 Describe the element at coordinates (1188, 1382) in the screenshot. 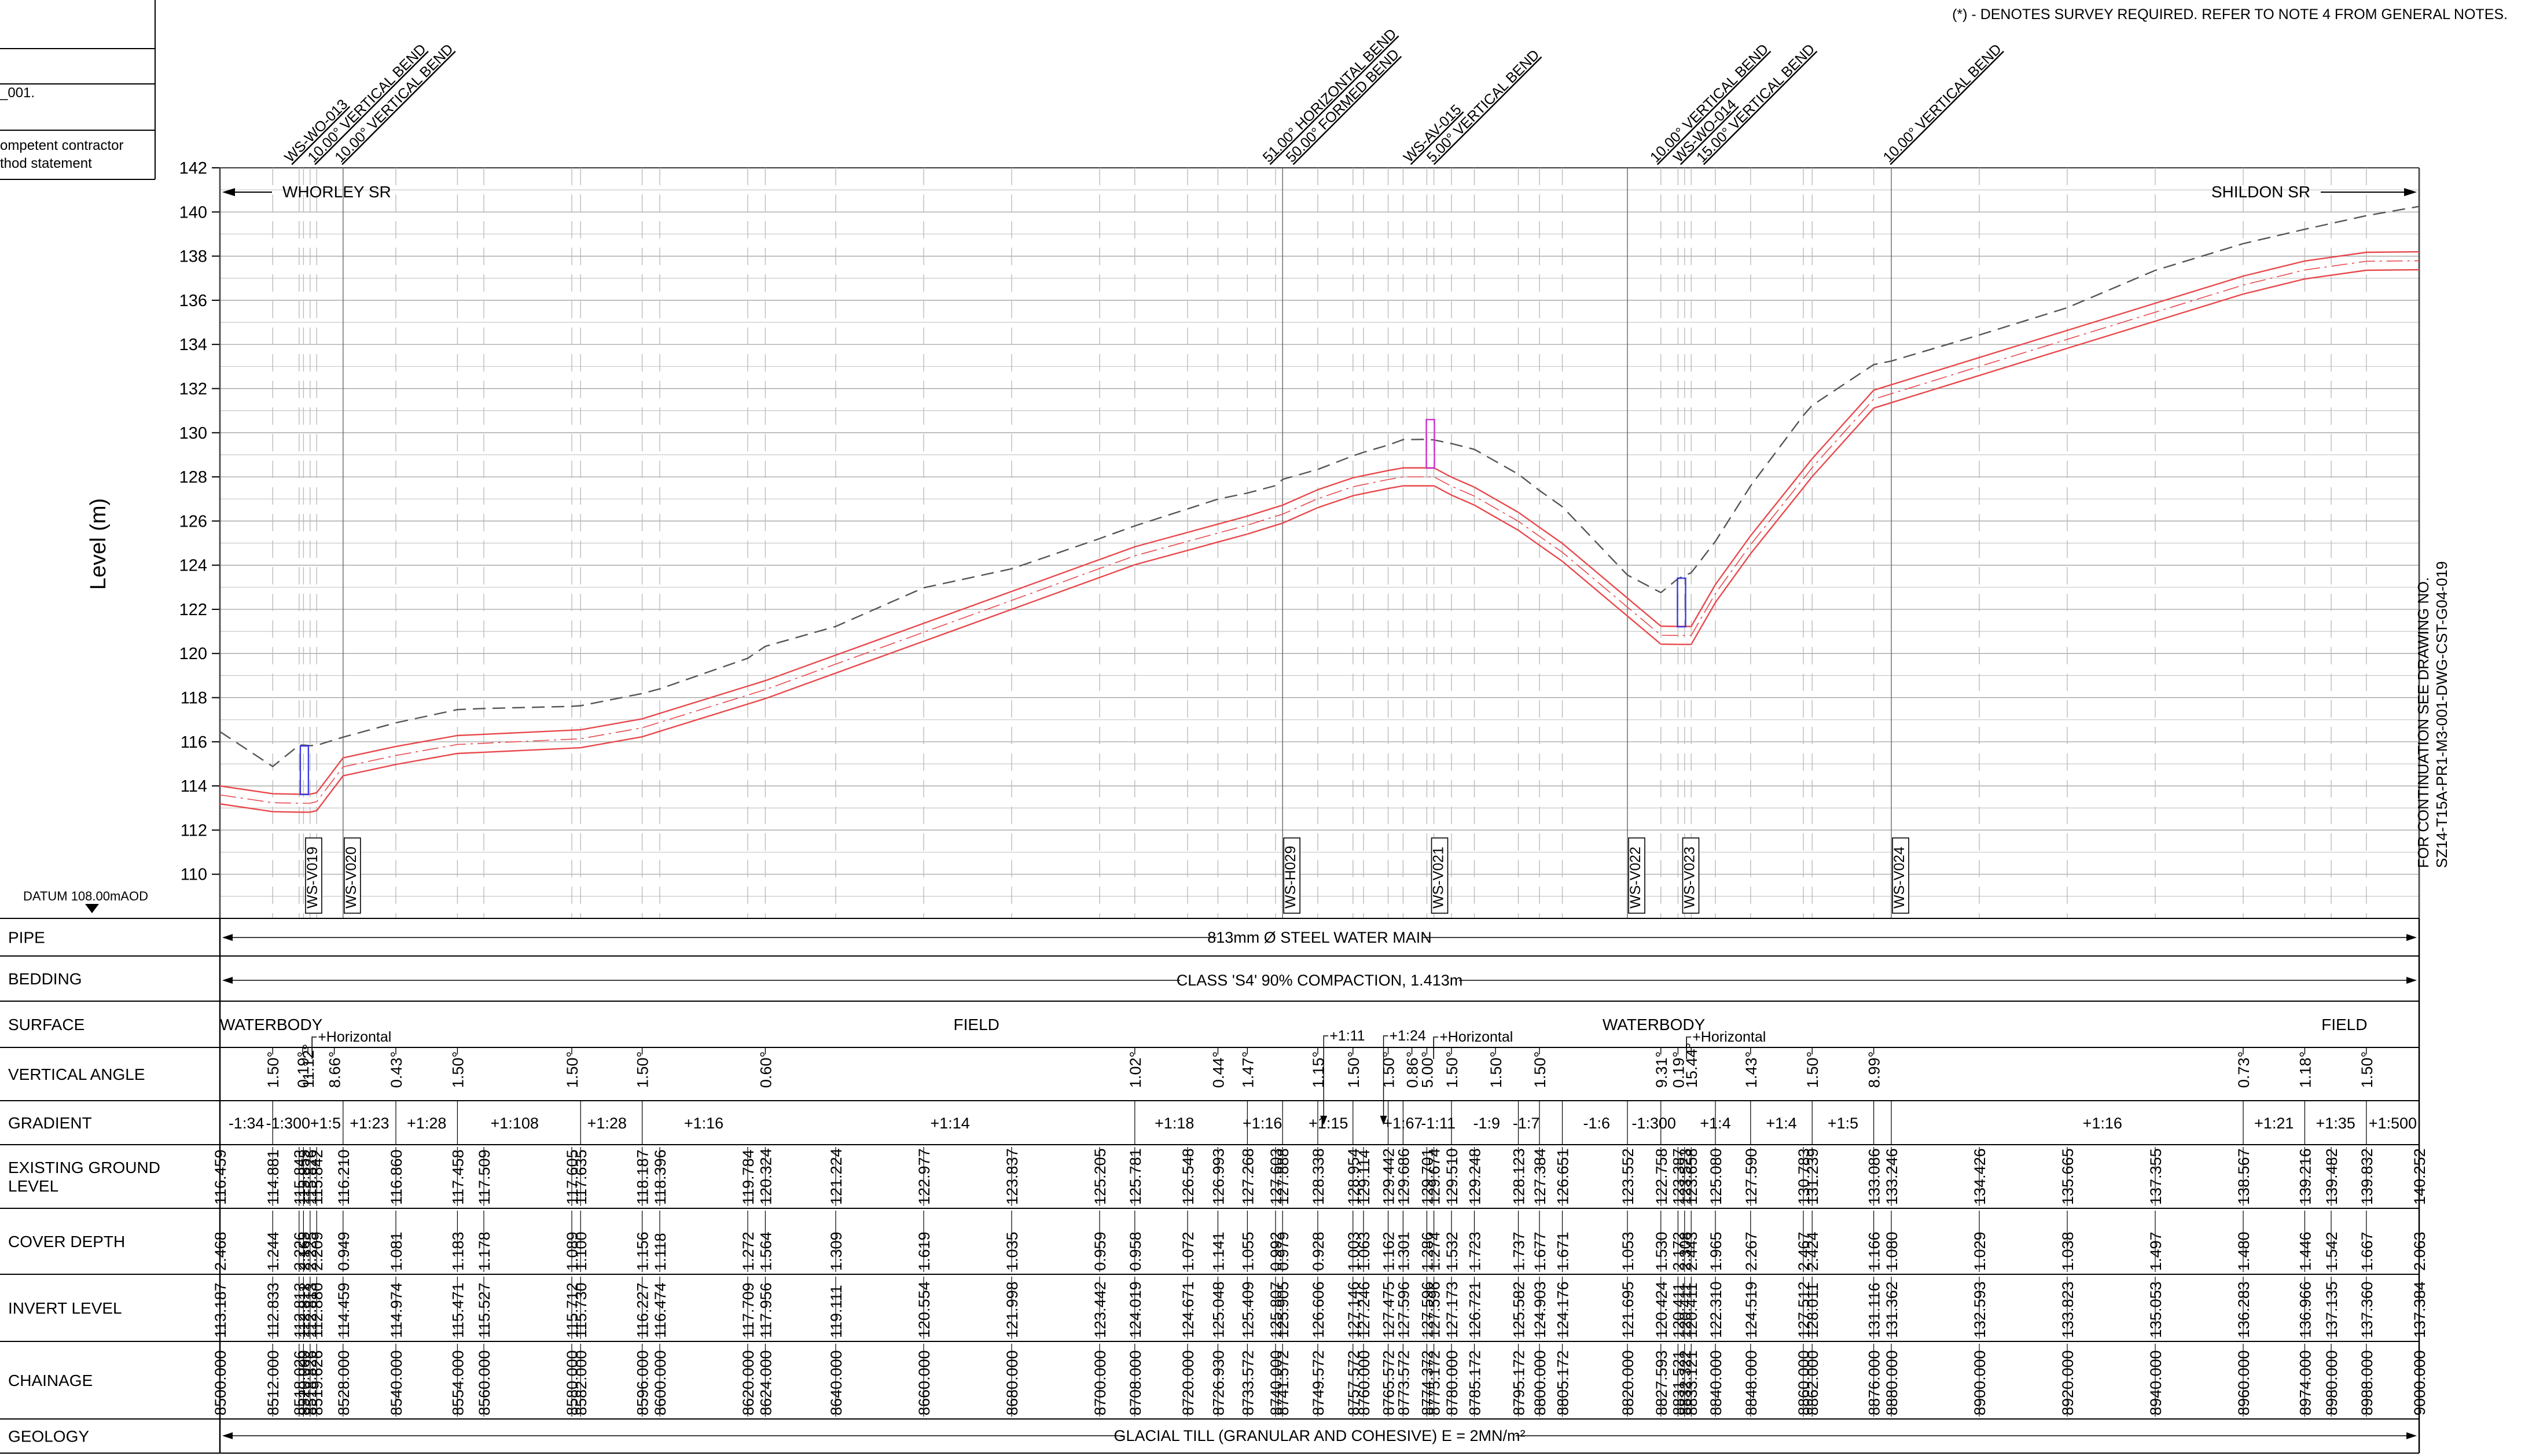

I see `chainage-value: 8720.000` at that location.